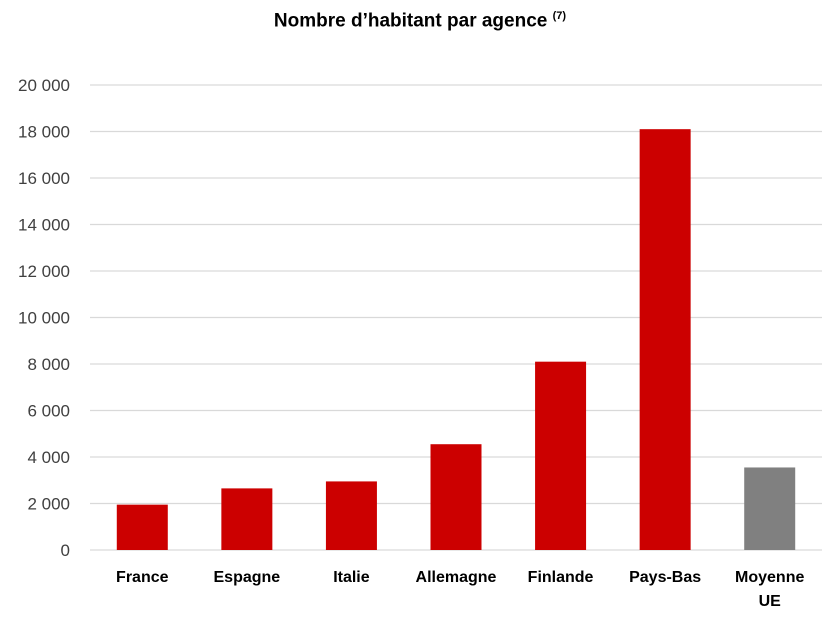 The width and height of the screenshot is (840, 624). Describe the element at coordinates (770, 601) in the screenshot. I see `x-tick-label: UE` at that location.